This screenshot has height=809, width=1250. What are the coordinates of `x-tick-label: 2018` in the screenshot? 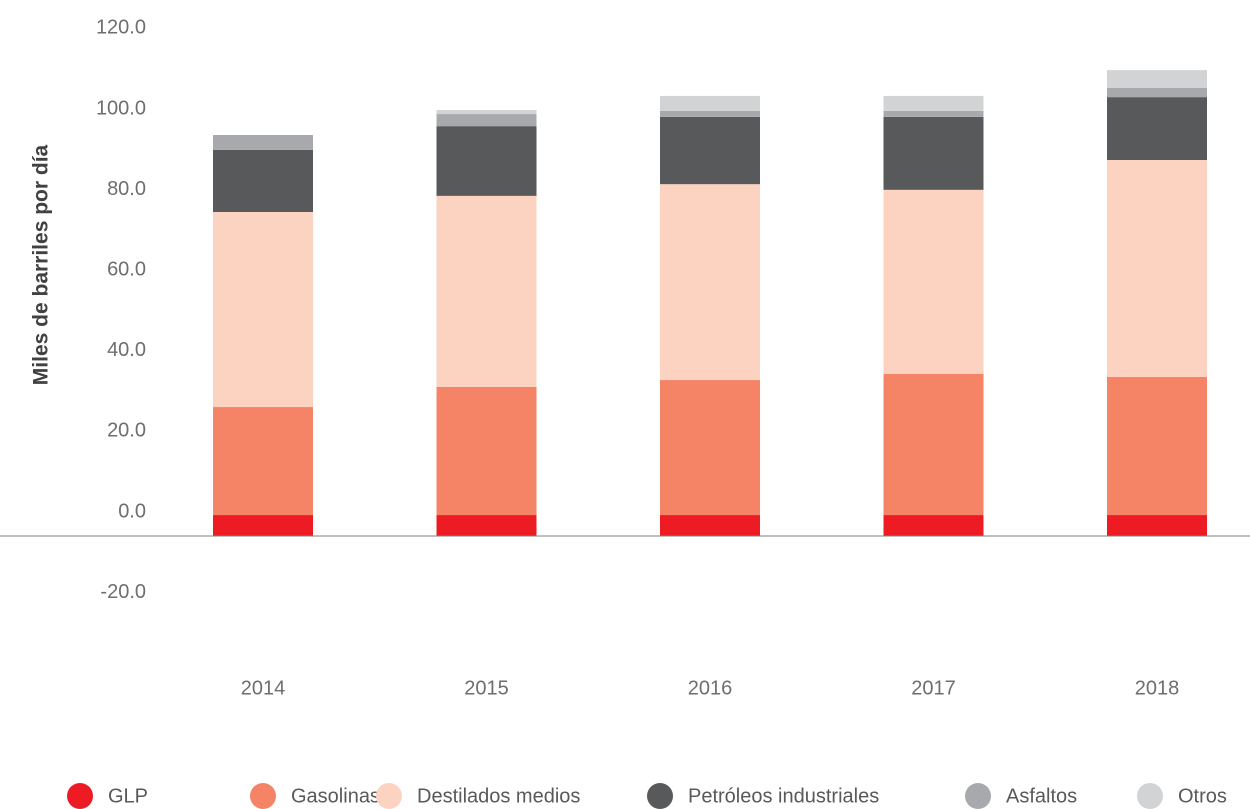 It's located at (1157, 688).